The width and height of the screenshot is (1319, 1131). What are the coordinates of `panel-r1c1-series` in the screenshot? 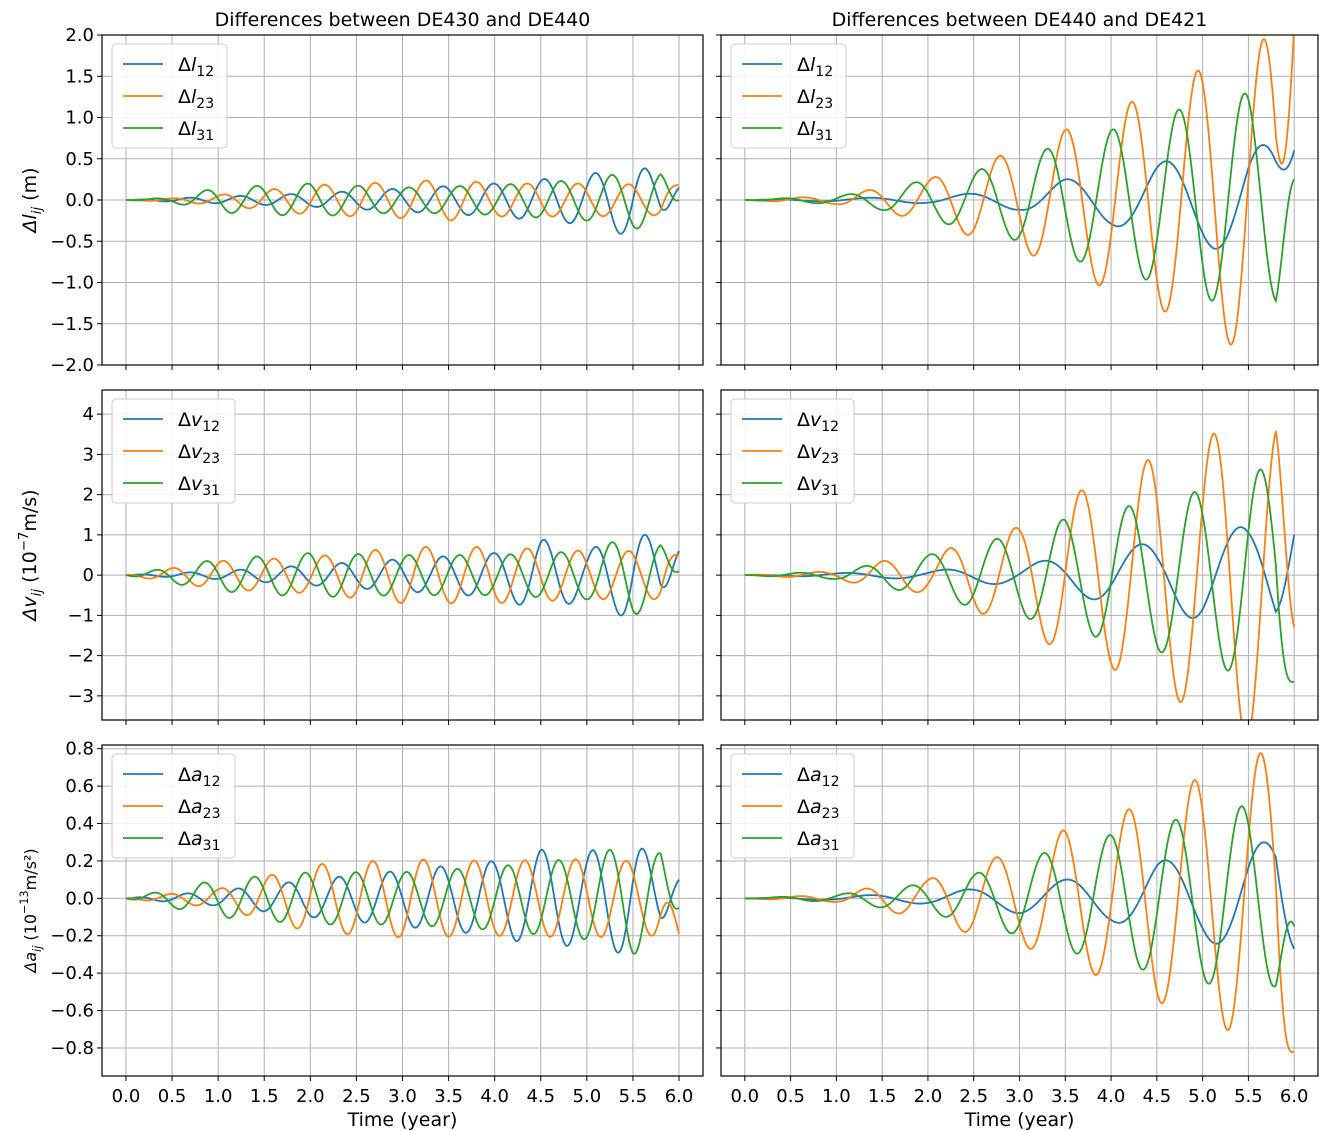 It's located at (1020, 575).